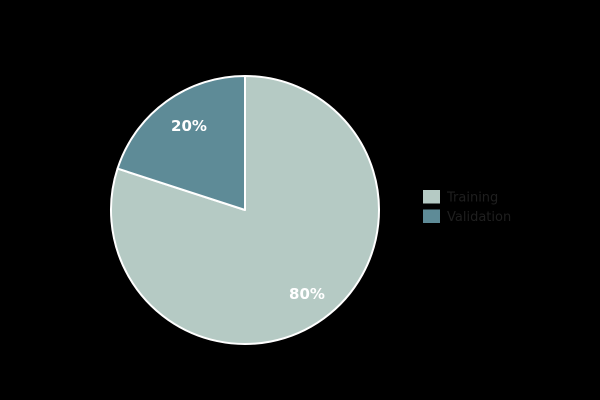  Describe the element at coordinates (479, 217) in the screenshot. I see `legend-label-validation: Validation` at that location.